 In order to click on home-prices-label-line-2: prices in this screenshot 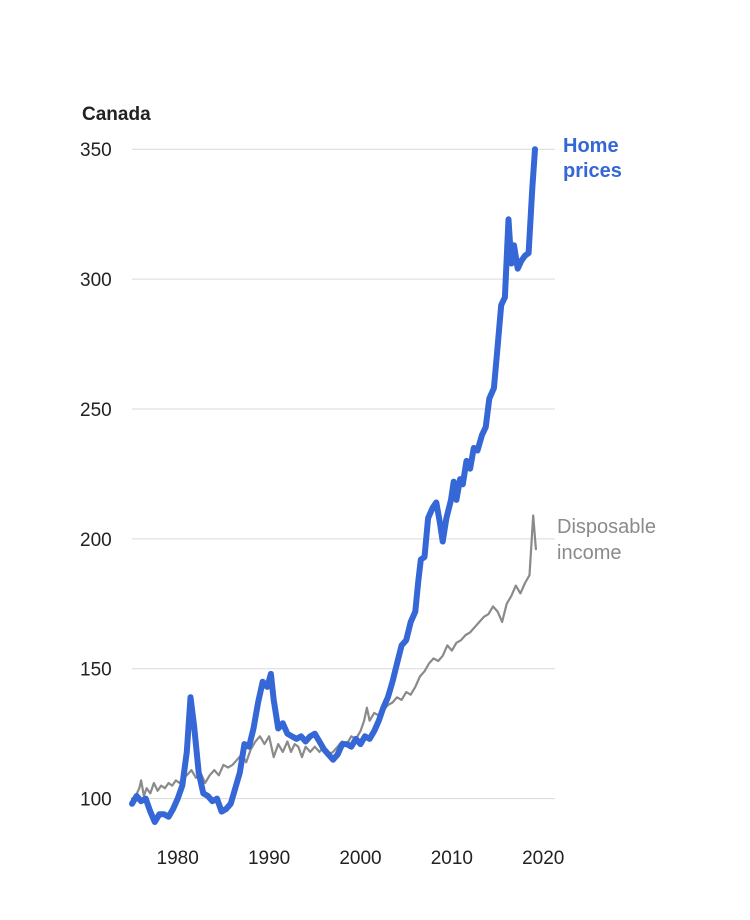, I will do `click(592, 171)`.